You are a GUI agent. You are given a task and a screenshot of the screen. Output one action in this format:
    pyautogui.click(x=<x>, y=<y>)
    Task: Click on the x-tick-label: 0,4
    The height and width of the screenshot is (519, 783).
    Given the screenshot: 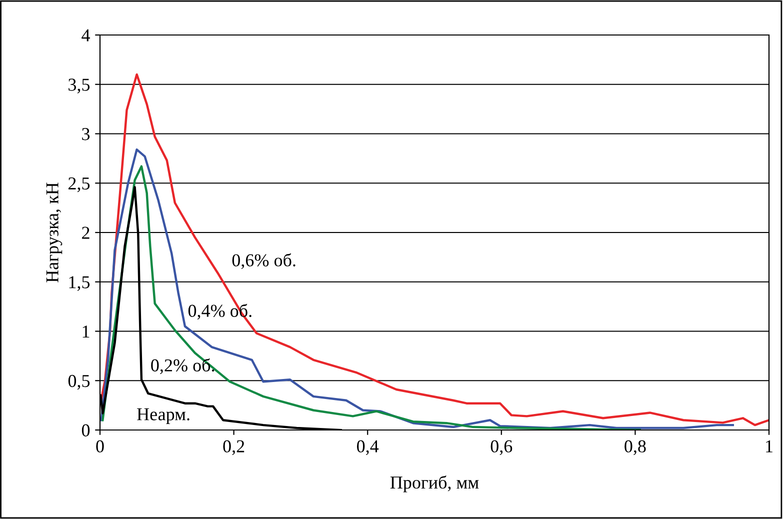 What is the action you would take?
    pyautogui.click(x=368, y=448)
    